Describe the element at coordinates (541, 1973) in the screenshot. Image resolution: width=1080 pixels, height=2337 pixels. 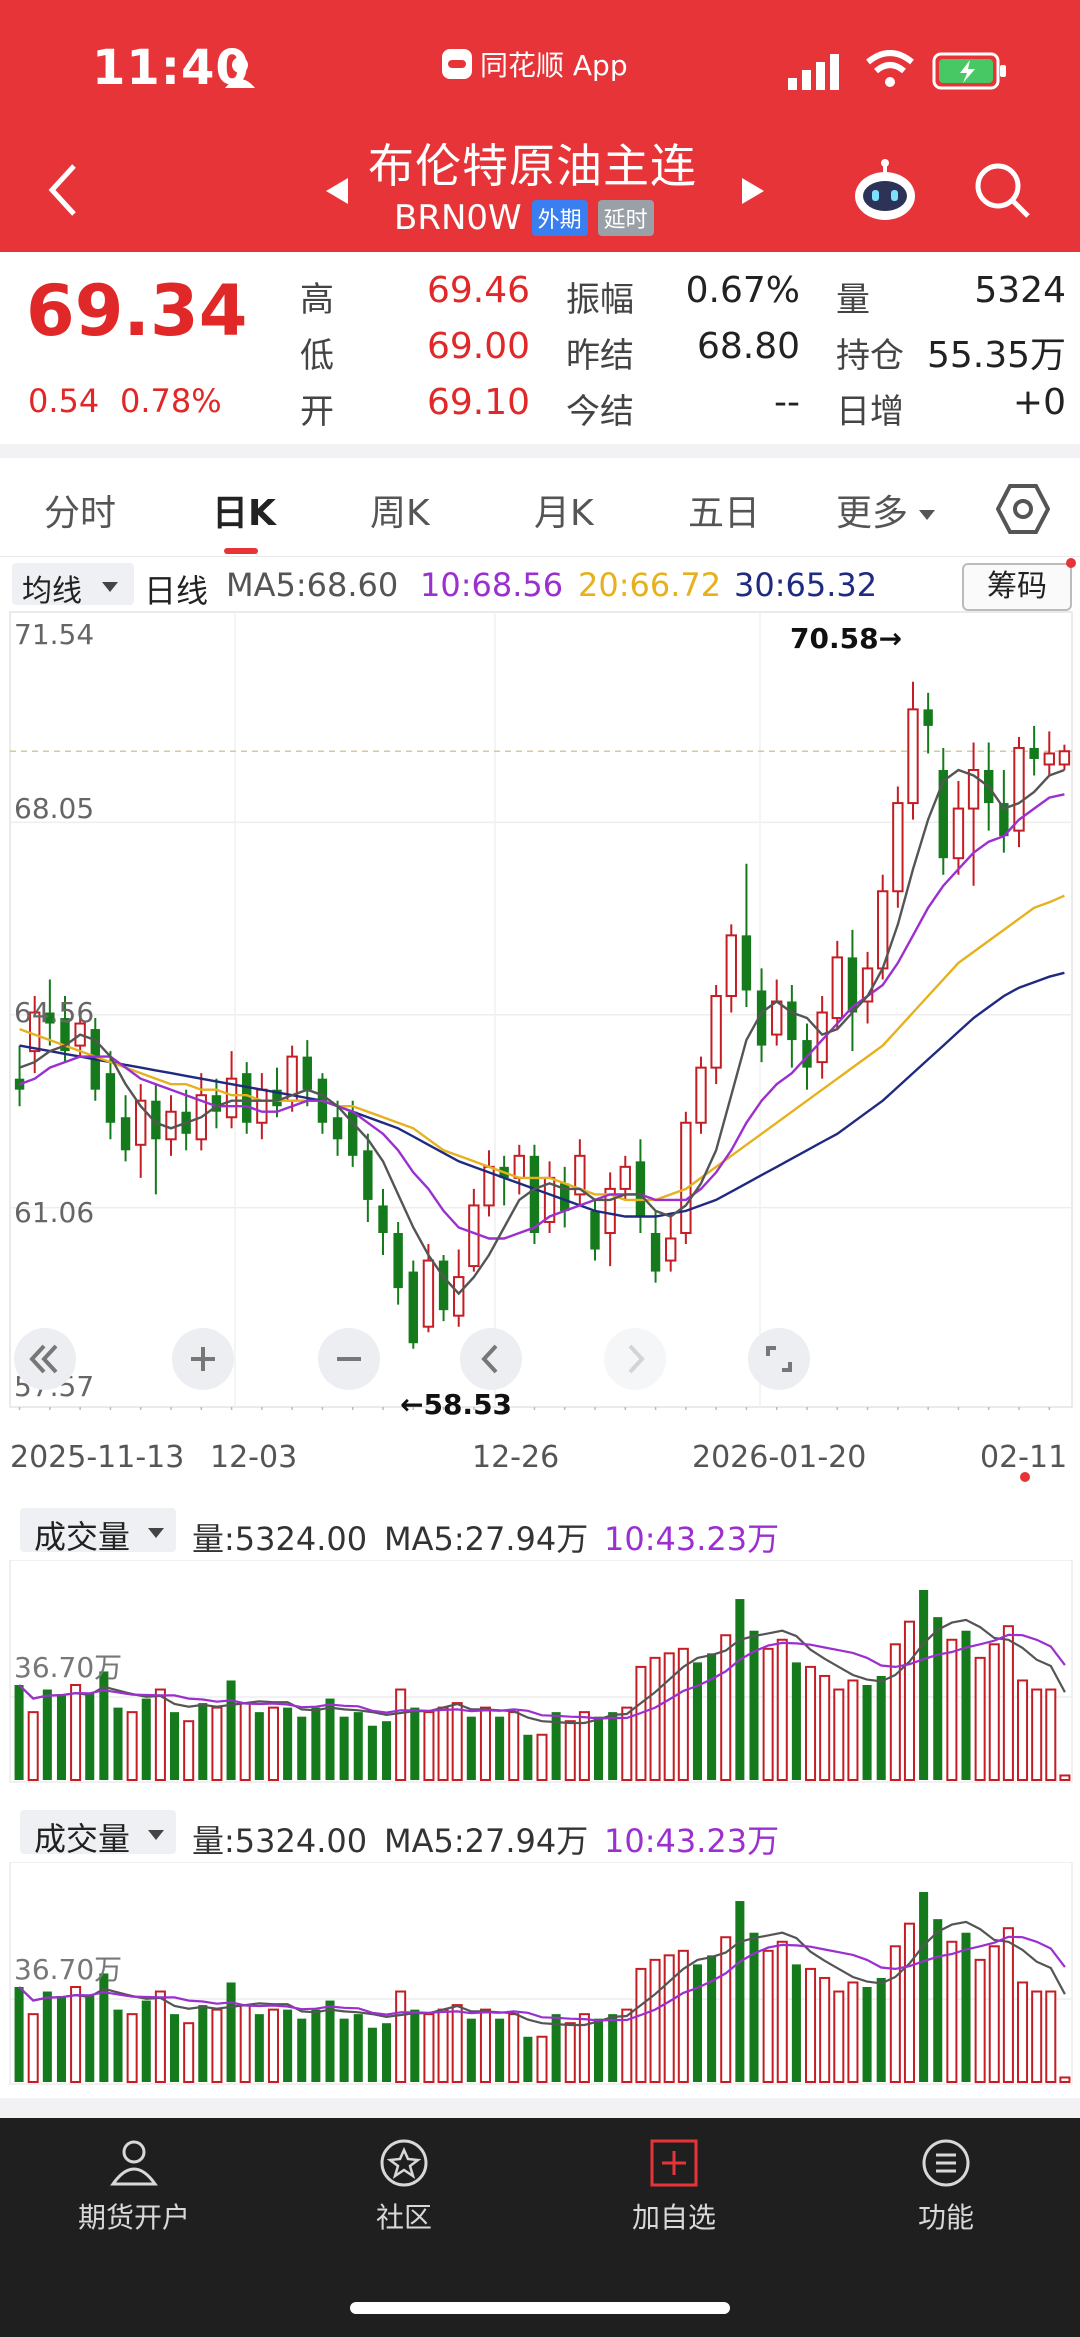
I see `volume-frame` at that location.